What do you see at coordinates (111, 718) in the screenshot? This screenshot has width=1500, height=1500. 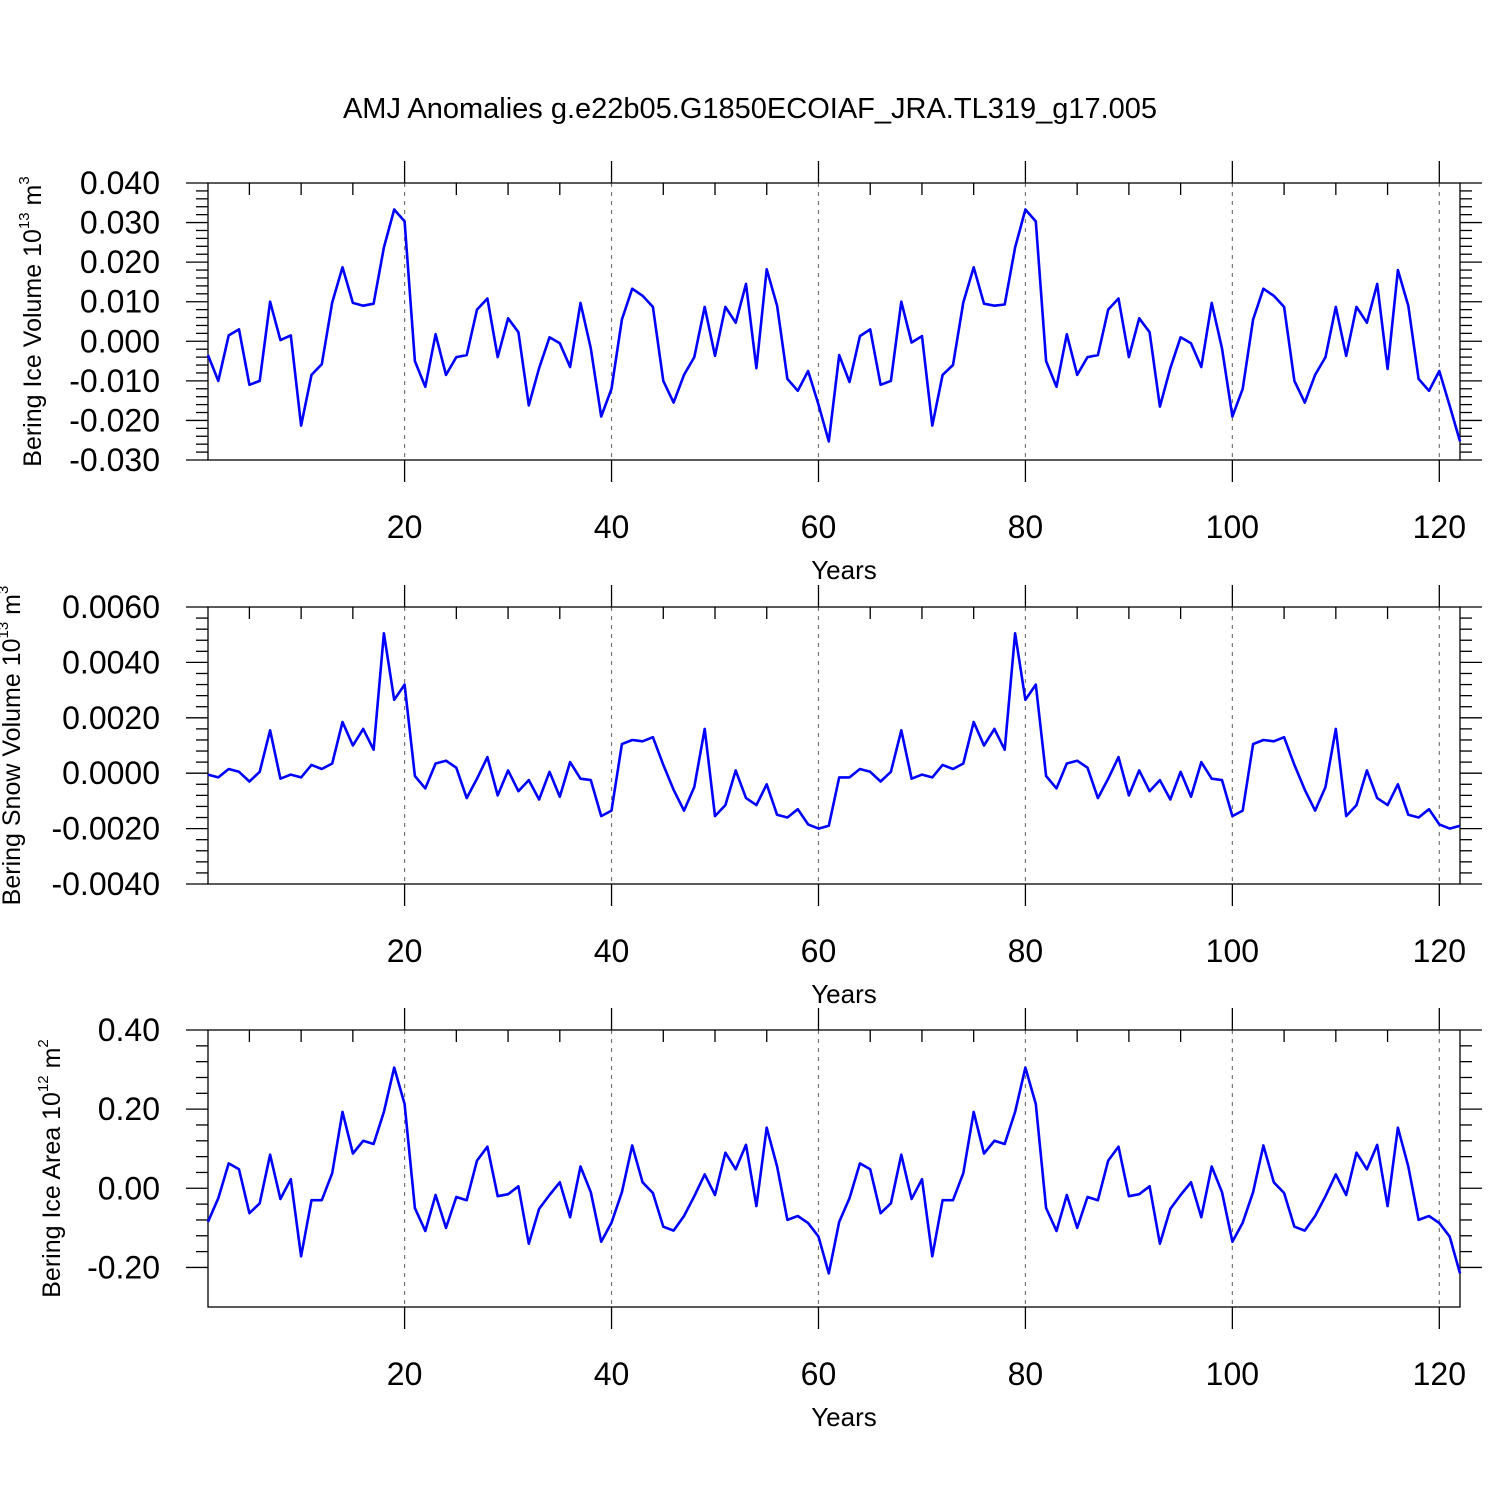 I see `y-tick-label: 0.0020` at bounding box center [111, 718].